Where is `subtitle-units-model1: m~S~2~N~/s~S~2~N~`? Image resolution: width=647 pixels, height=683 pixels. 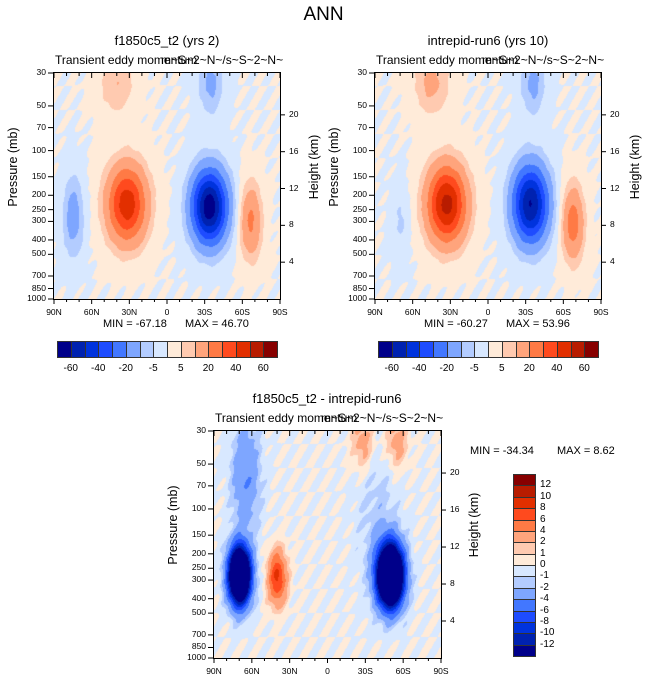
subtitle-units-model1: m~S~2~N~/s~S~2~N~ is located at coordinates (222, 60).